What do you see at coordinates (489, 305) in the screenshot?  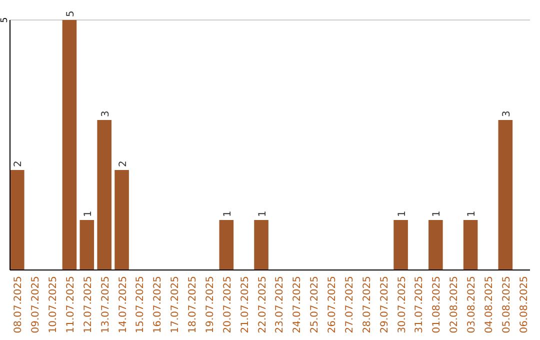 I see `x-tick-label: 04.08.2025` at bounding box center [489, 305].